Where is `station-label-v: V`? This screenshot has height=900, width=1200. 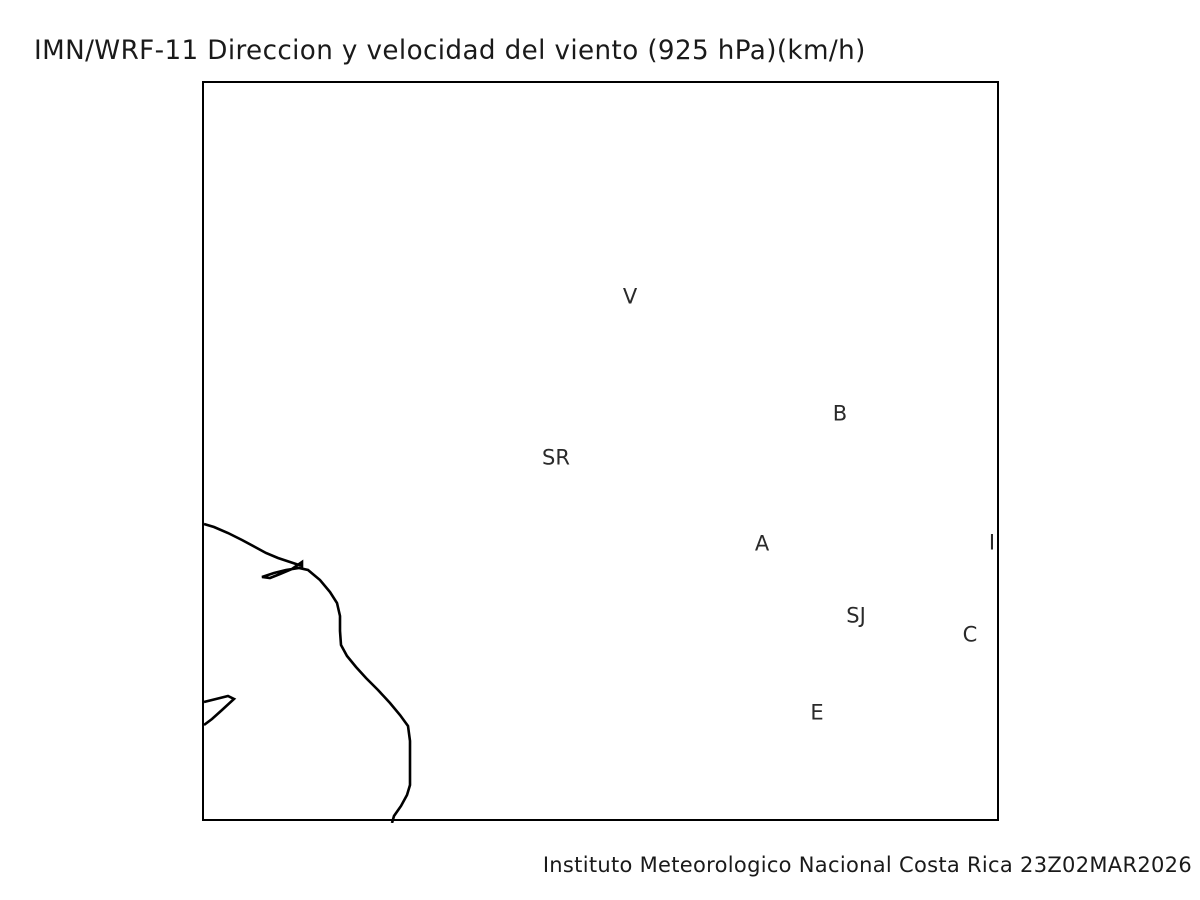 station-label-v: V is located at coordinates (630, 296).